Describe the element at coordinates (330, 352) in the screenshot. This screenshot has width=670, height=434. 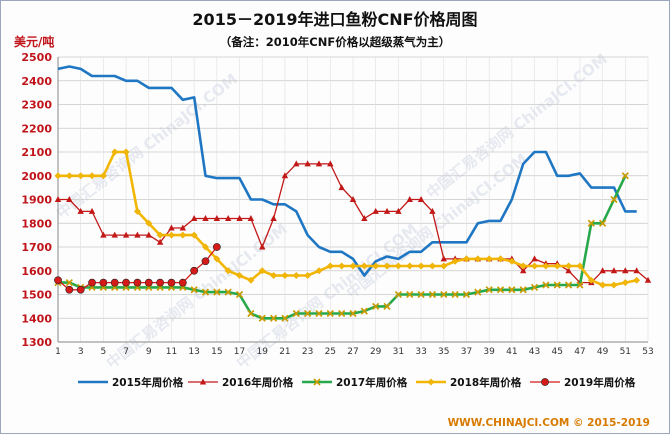
I see `x-tick-label: 25` at that location.